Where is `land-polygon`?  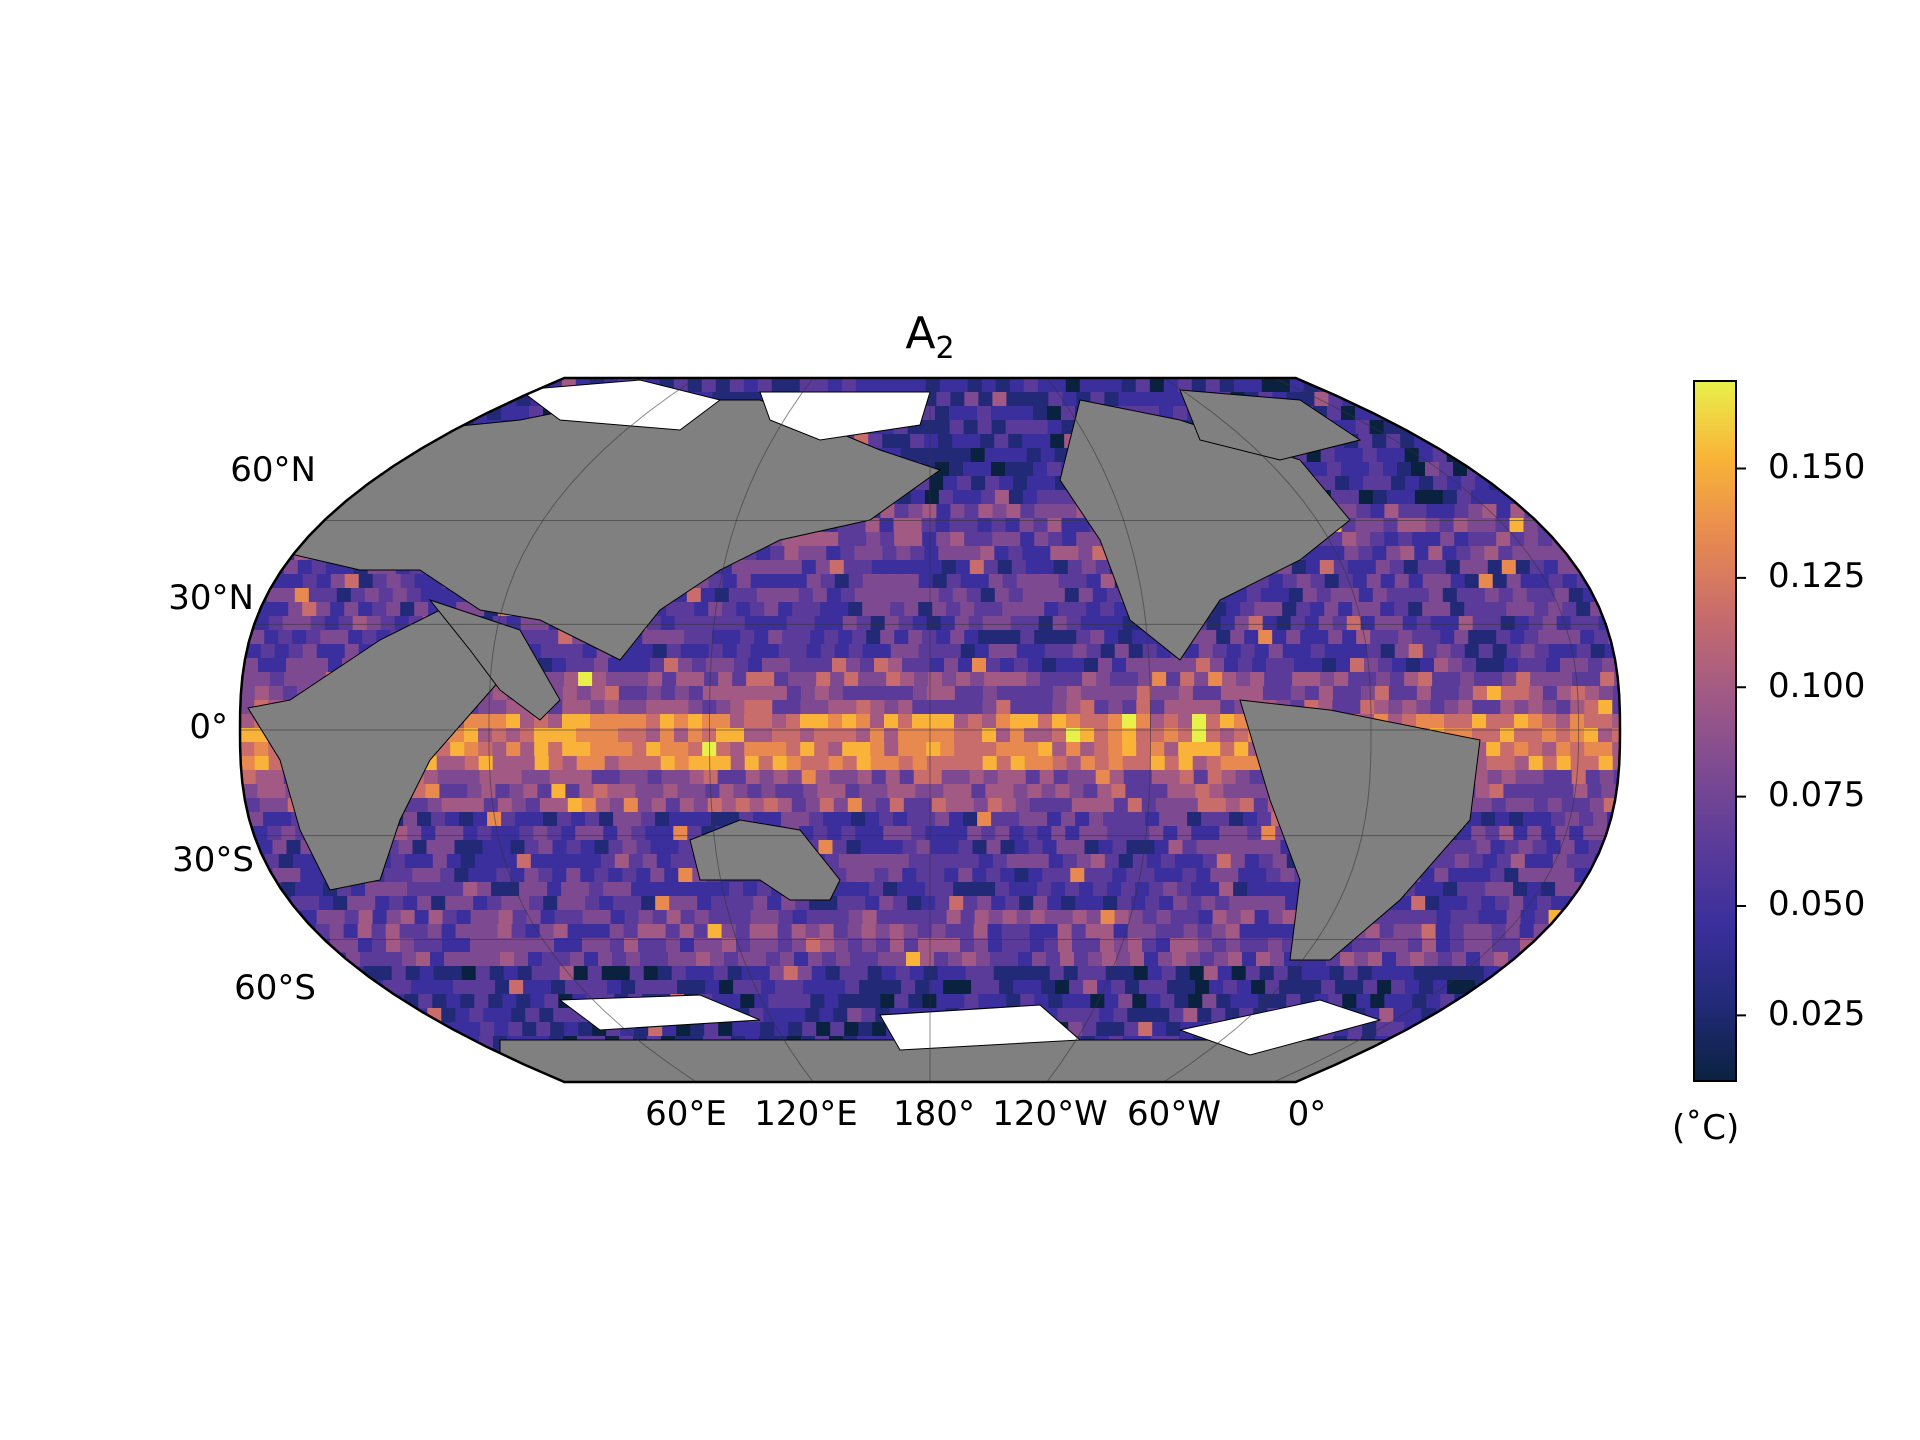 land-polygon is located at coordinates (591, 530).